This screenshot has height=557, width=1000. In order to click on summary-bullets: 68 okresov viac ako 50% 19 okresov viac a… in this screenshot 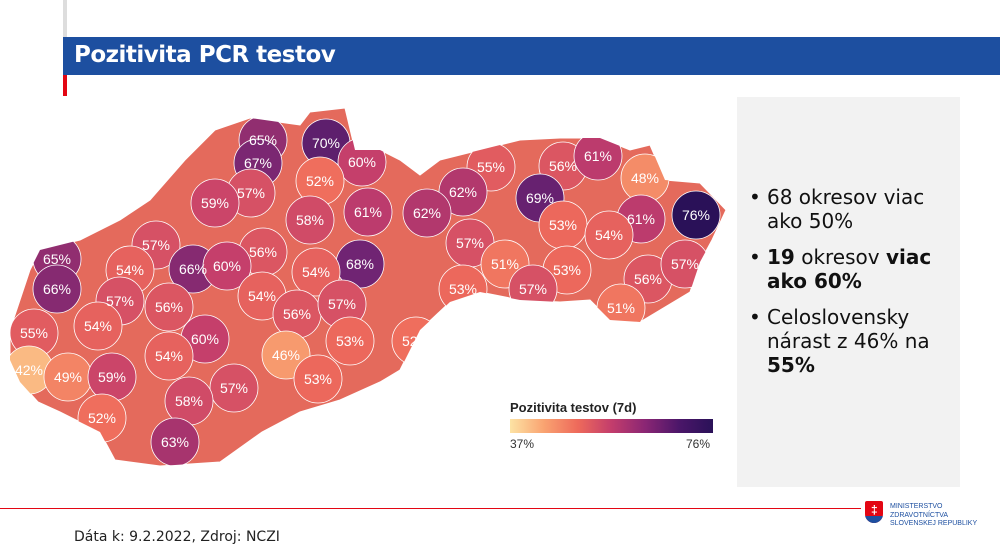, I will do `click(852, 287)`.